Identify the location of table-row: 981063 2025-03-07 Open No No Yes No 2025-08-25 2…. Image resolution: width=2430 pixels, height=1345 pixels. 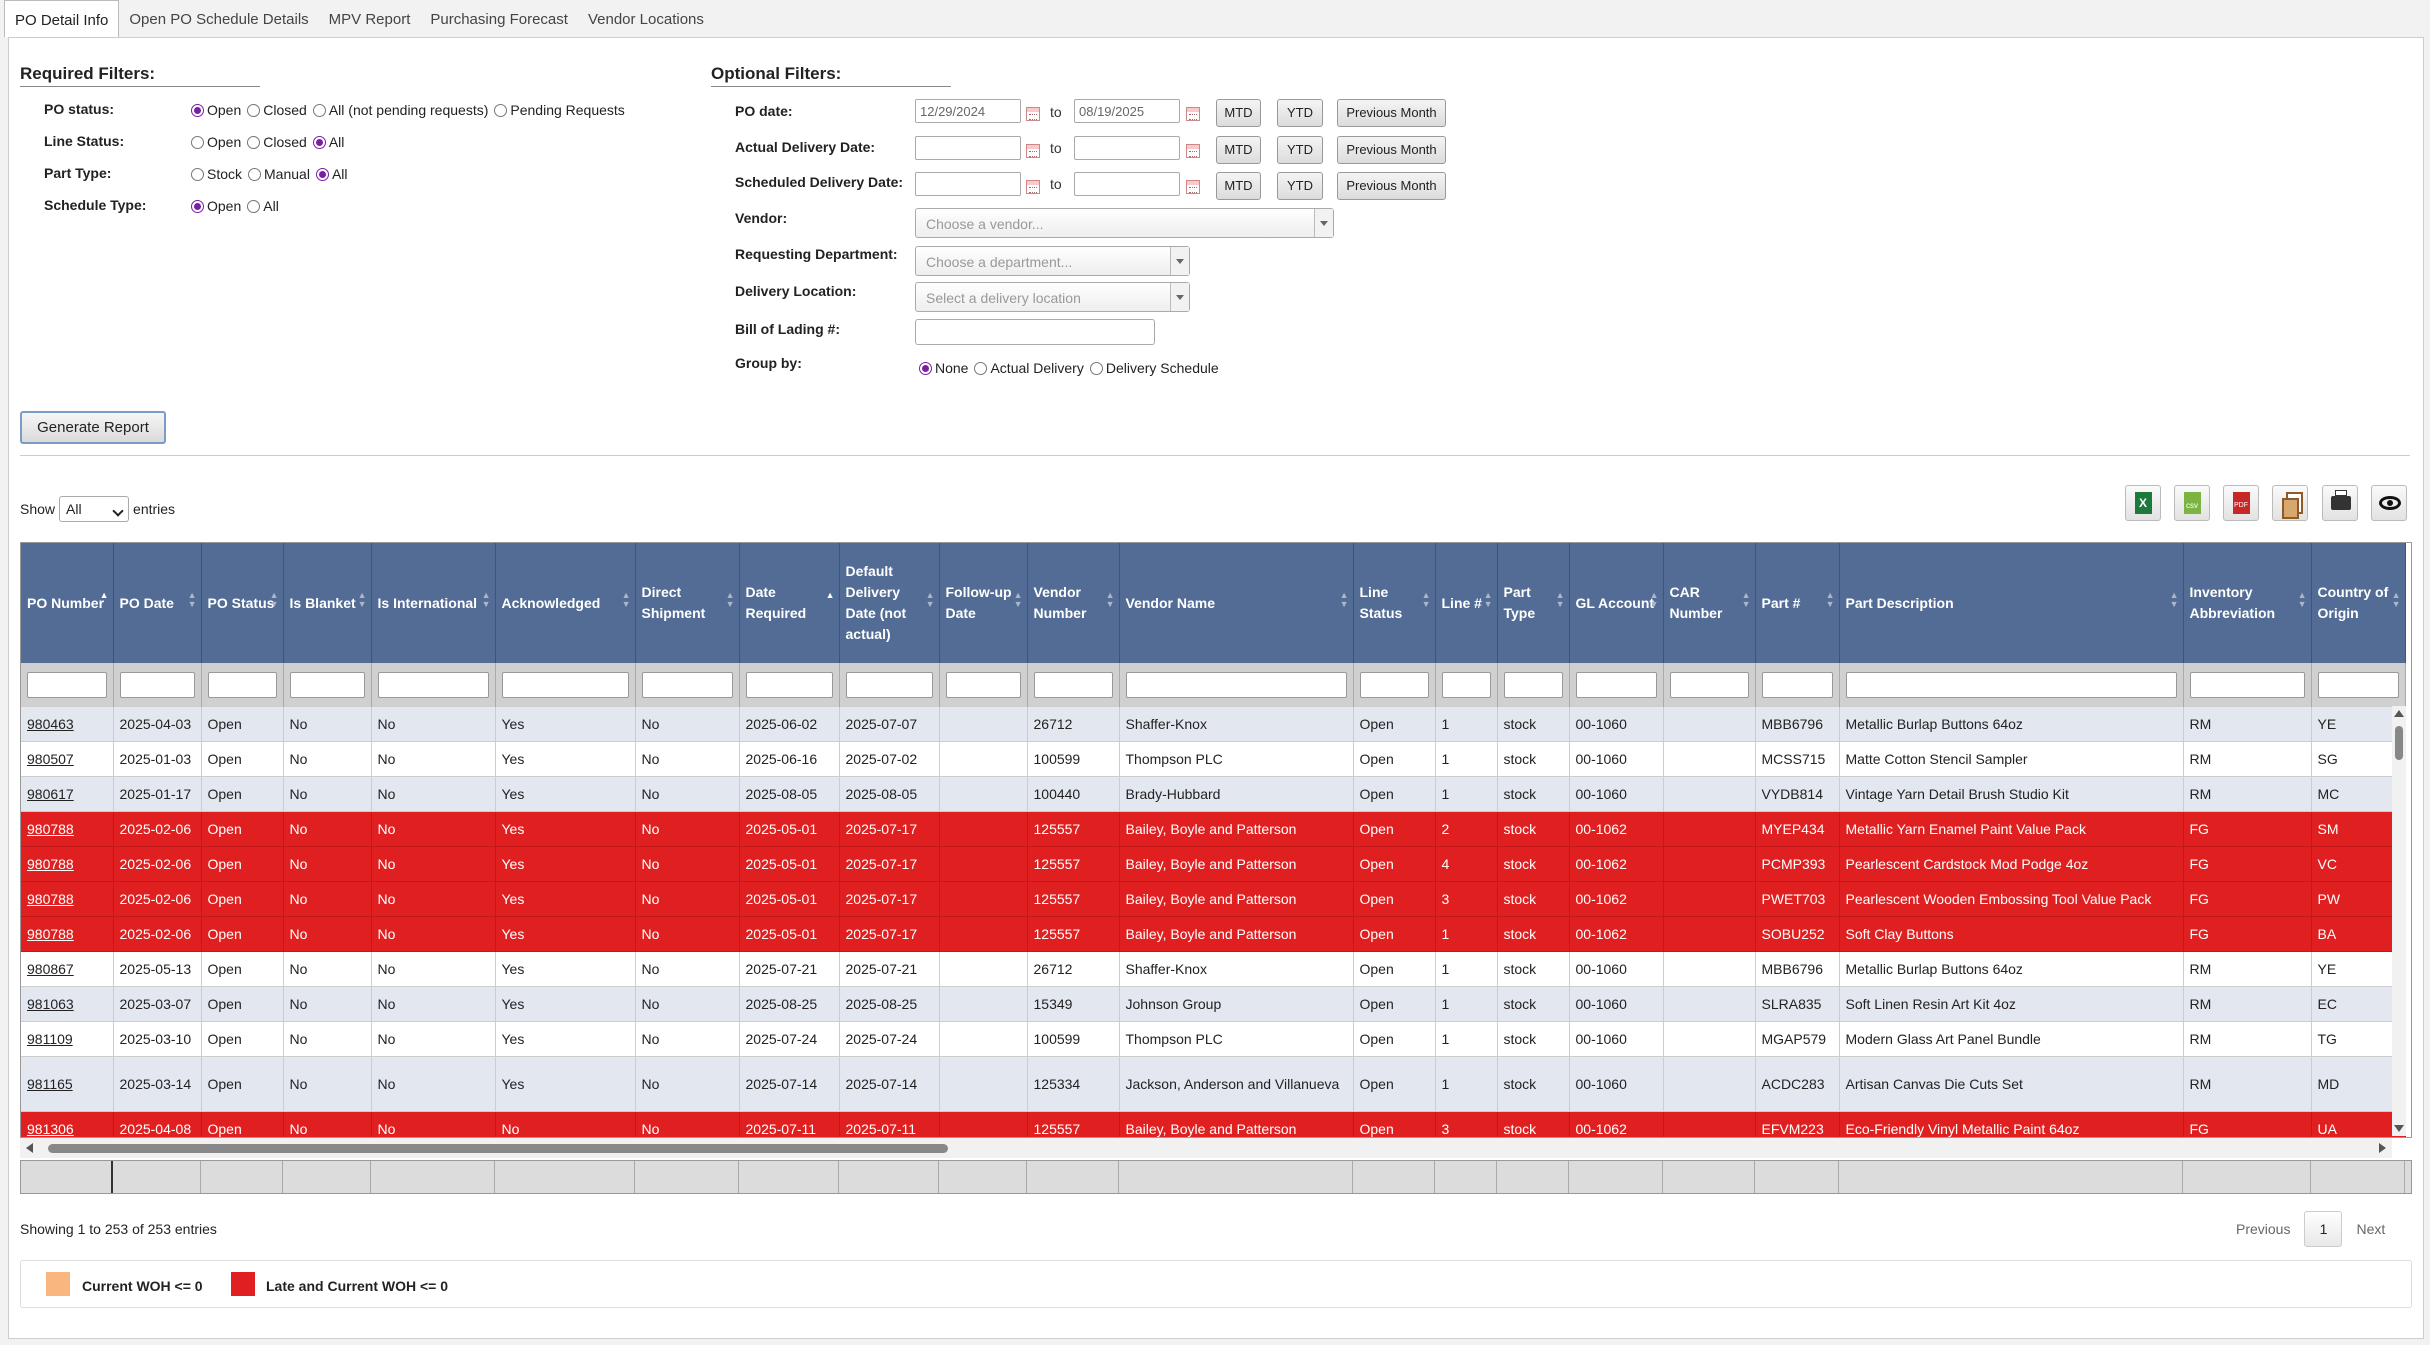
(1213, 1004).